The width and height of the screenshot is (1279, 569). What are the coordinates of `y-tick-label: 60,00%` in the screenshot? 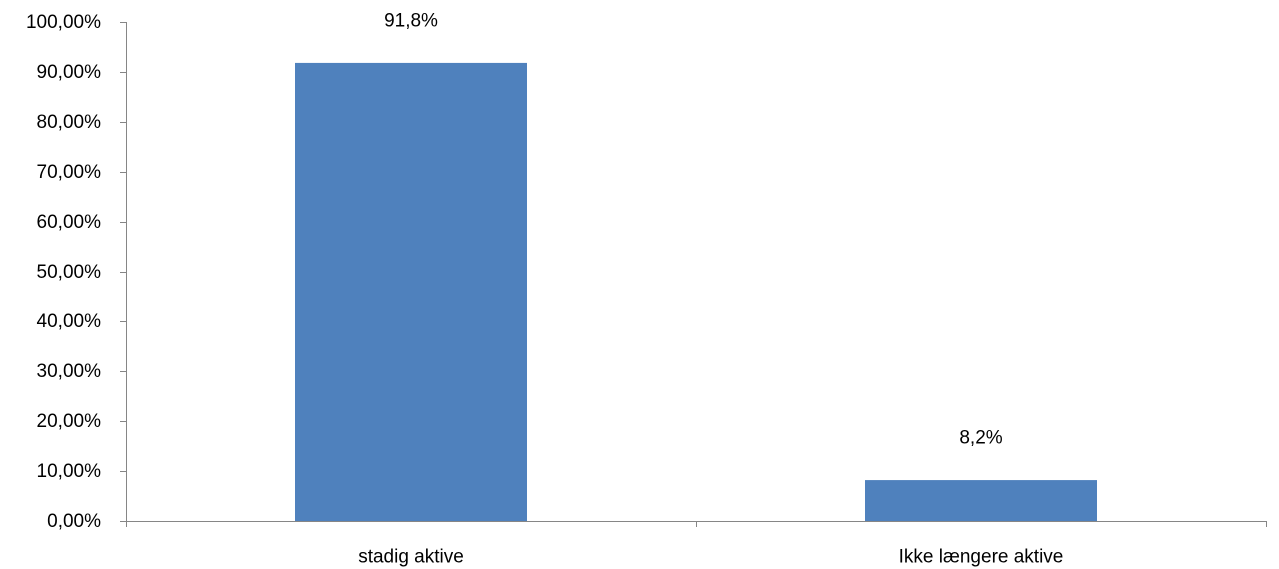 It's located at (69, 222).